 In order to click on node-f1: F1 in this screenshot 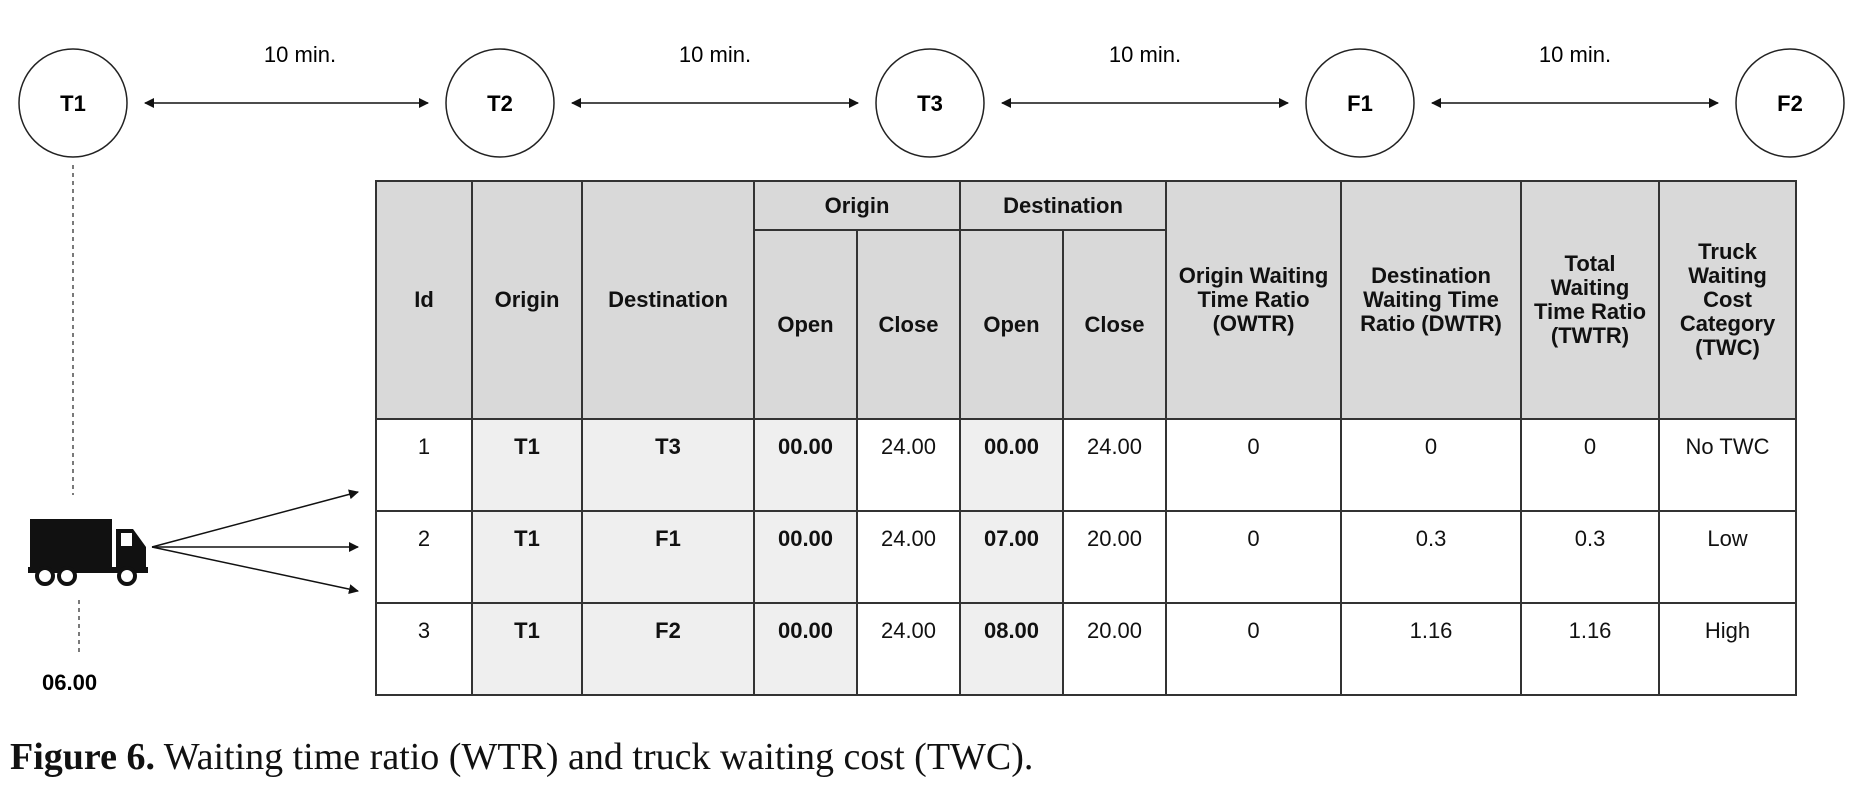, I will do `click(1360, 103)`.